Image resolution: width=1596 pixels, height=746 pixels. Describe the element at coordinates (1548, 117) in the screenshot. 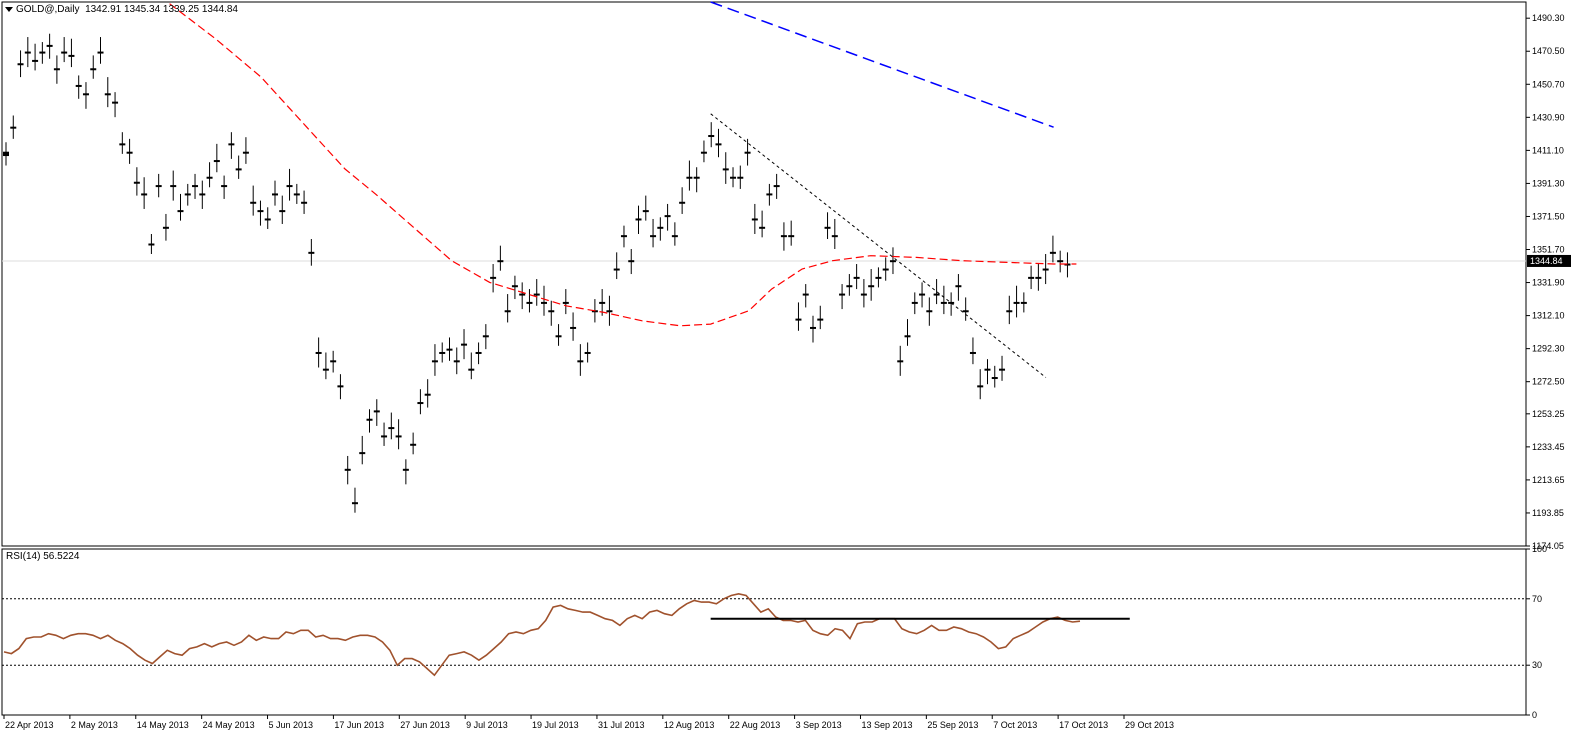

I see `price-tick-label: 1430.90` at that location.